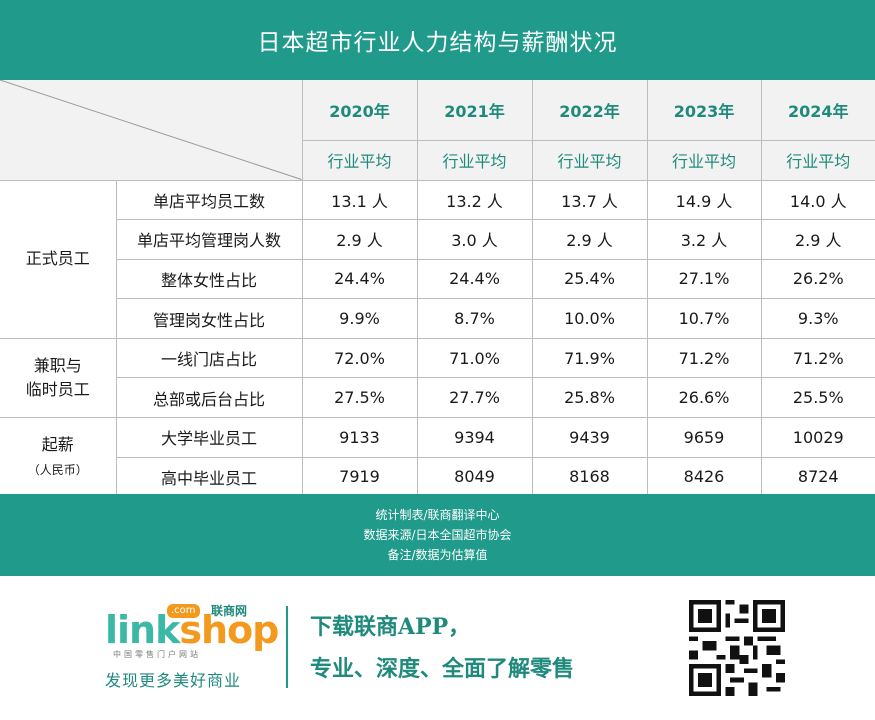 This screenshot has width=875, height=720. Describe the element at coordinates (704, 398) in the screenshot. I see `cell: 26.6%` at that location.